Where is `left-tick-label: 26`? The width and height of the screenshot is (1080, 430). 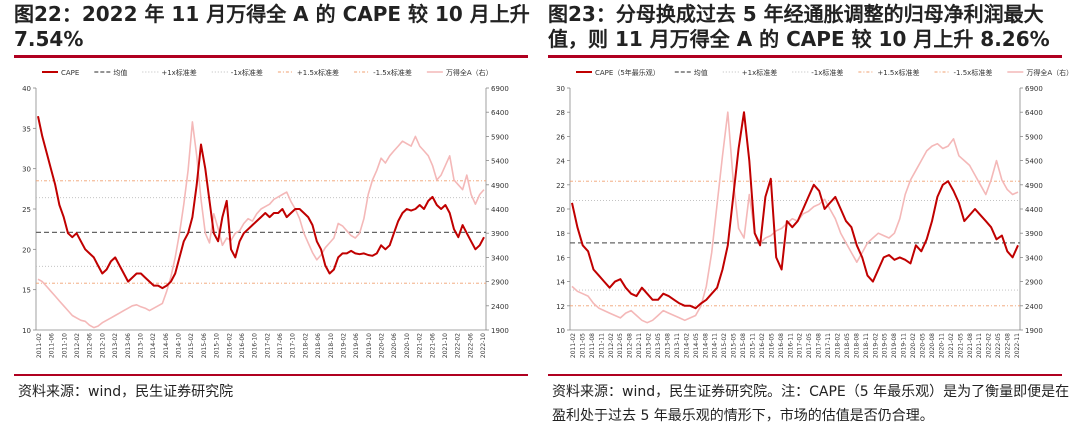
left-tick-label: 26 is located at coordinates (560, 137).